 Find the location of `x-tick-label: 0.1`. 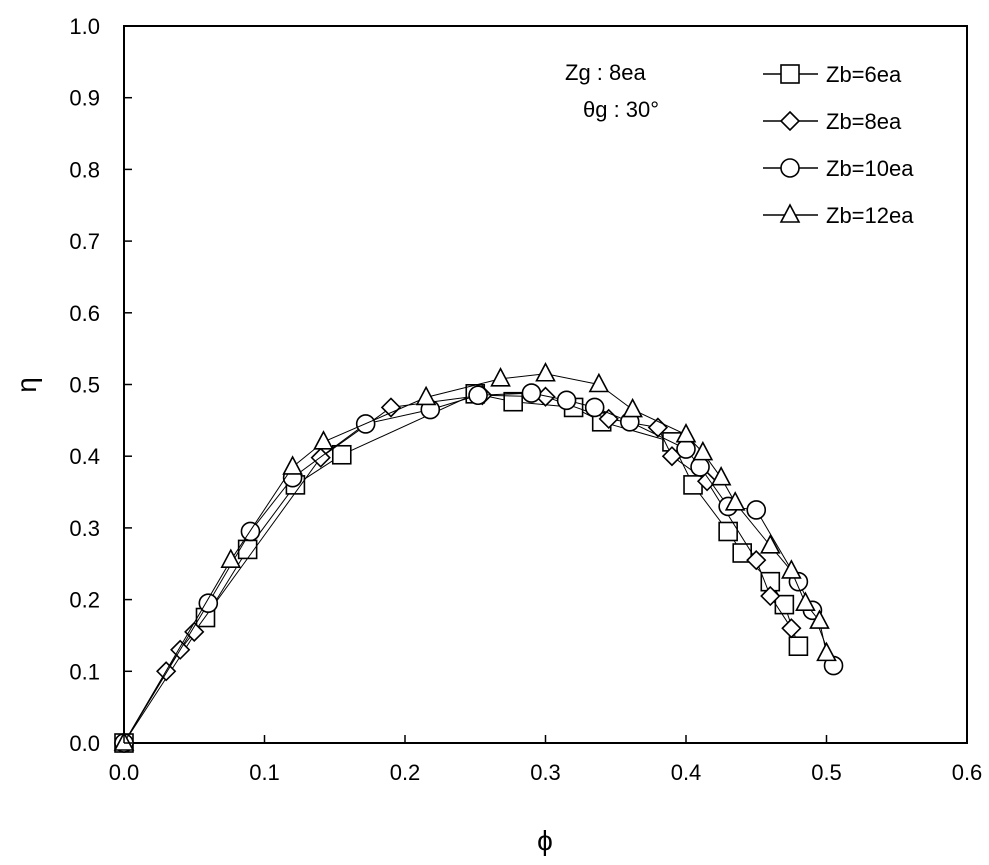

x-tick-label: 0.1 is located at coordinates (264, 772).